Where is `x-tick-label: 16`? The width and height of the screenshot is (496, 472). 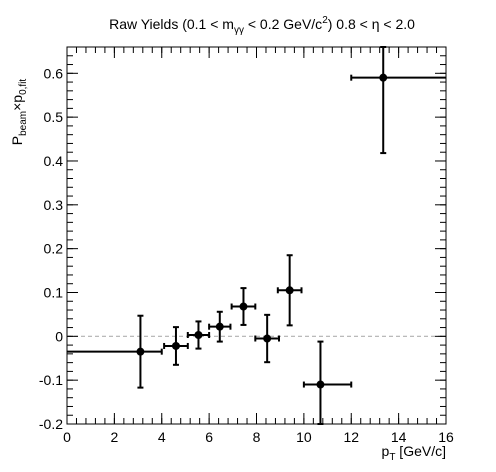
x-tick-label: 16 is located at coordinates (446, 437).